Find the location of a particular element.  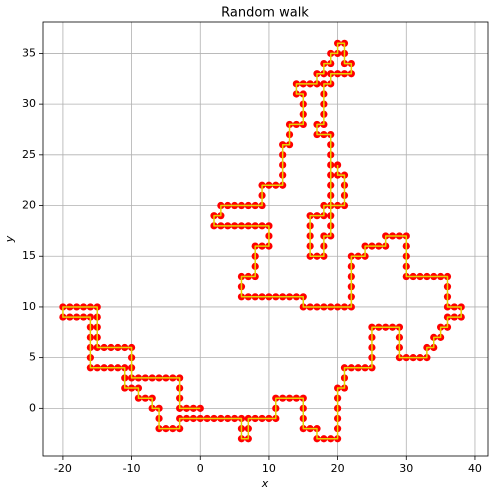

x-tick-label: 30 is located at coordinates (406, 468).